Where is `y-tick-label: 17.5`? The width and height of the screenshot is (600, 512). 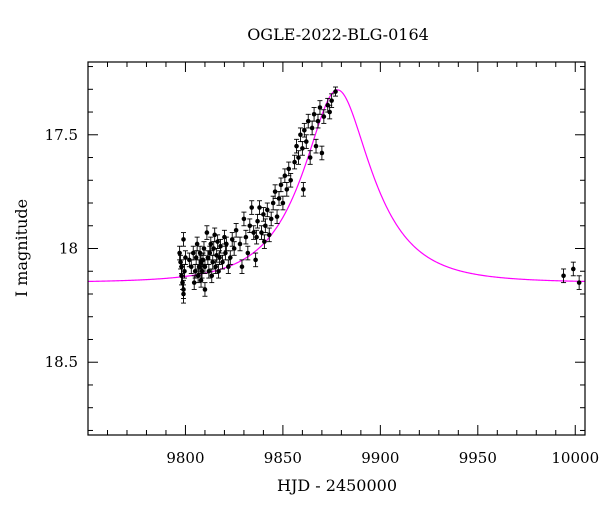
y-tick-label: 17.5 is located at coordinates (61, 135).